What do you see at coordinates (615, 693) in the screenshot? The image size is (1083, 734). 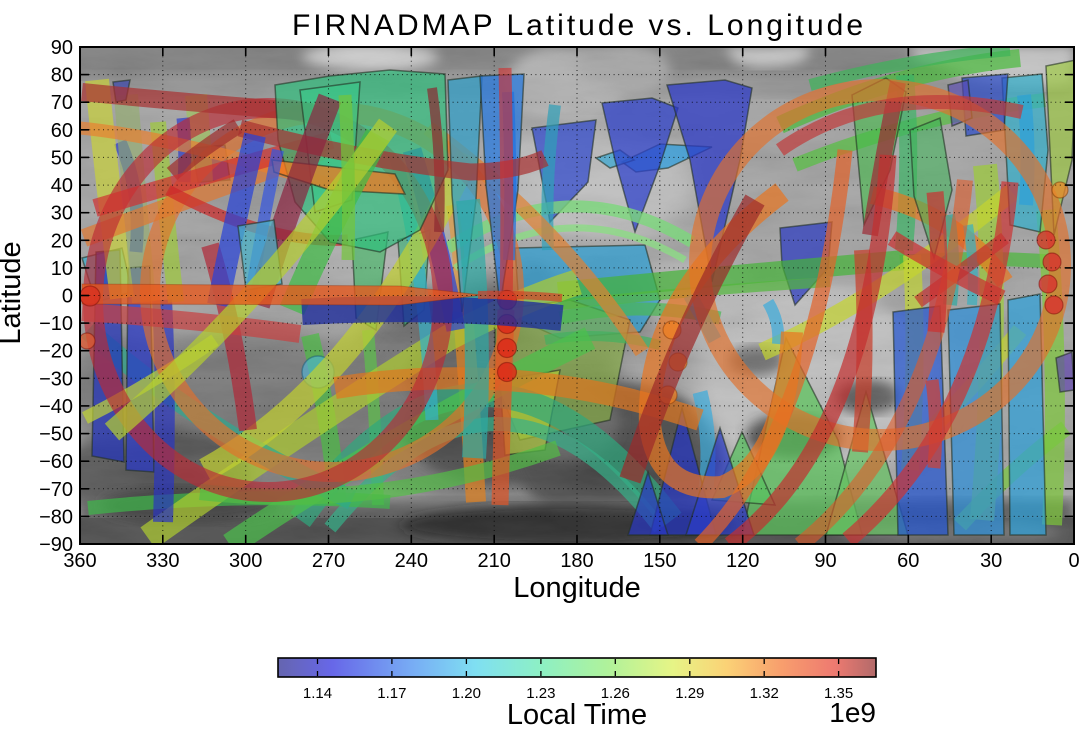 I see `svg-text: 1.26` at bounding box center [615, 693].